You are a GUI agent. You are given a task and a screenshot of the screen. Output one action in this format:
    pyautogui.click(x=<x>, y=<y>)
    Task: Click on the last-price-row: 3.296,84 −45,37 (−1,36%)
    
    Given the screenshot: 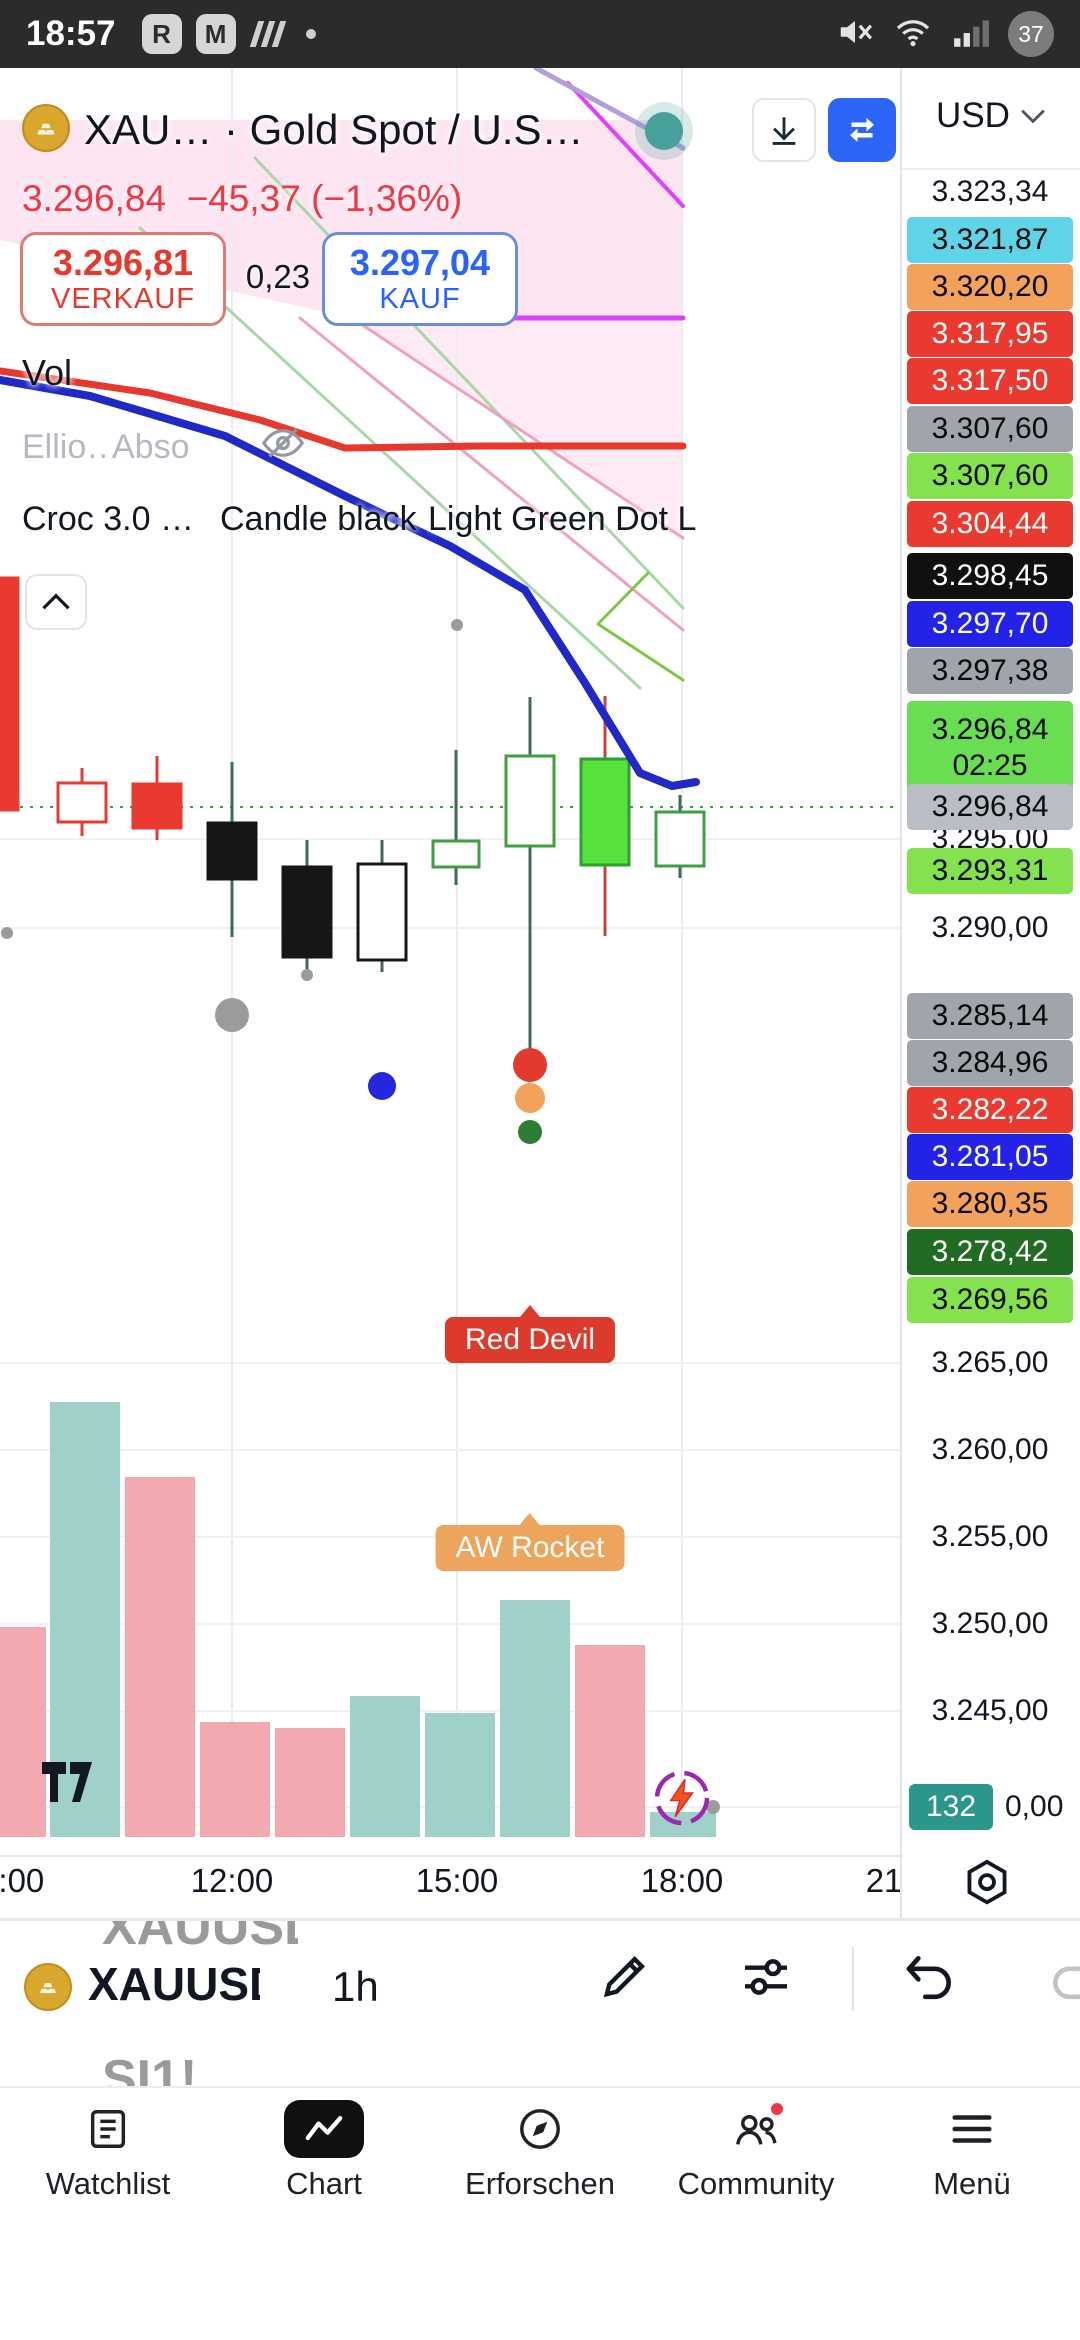 What is the action you would take?
    pyautogui.click(x=242, y=199)
    